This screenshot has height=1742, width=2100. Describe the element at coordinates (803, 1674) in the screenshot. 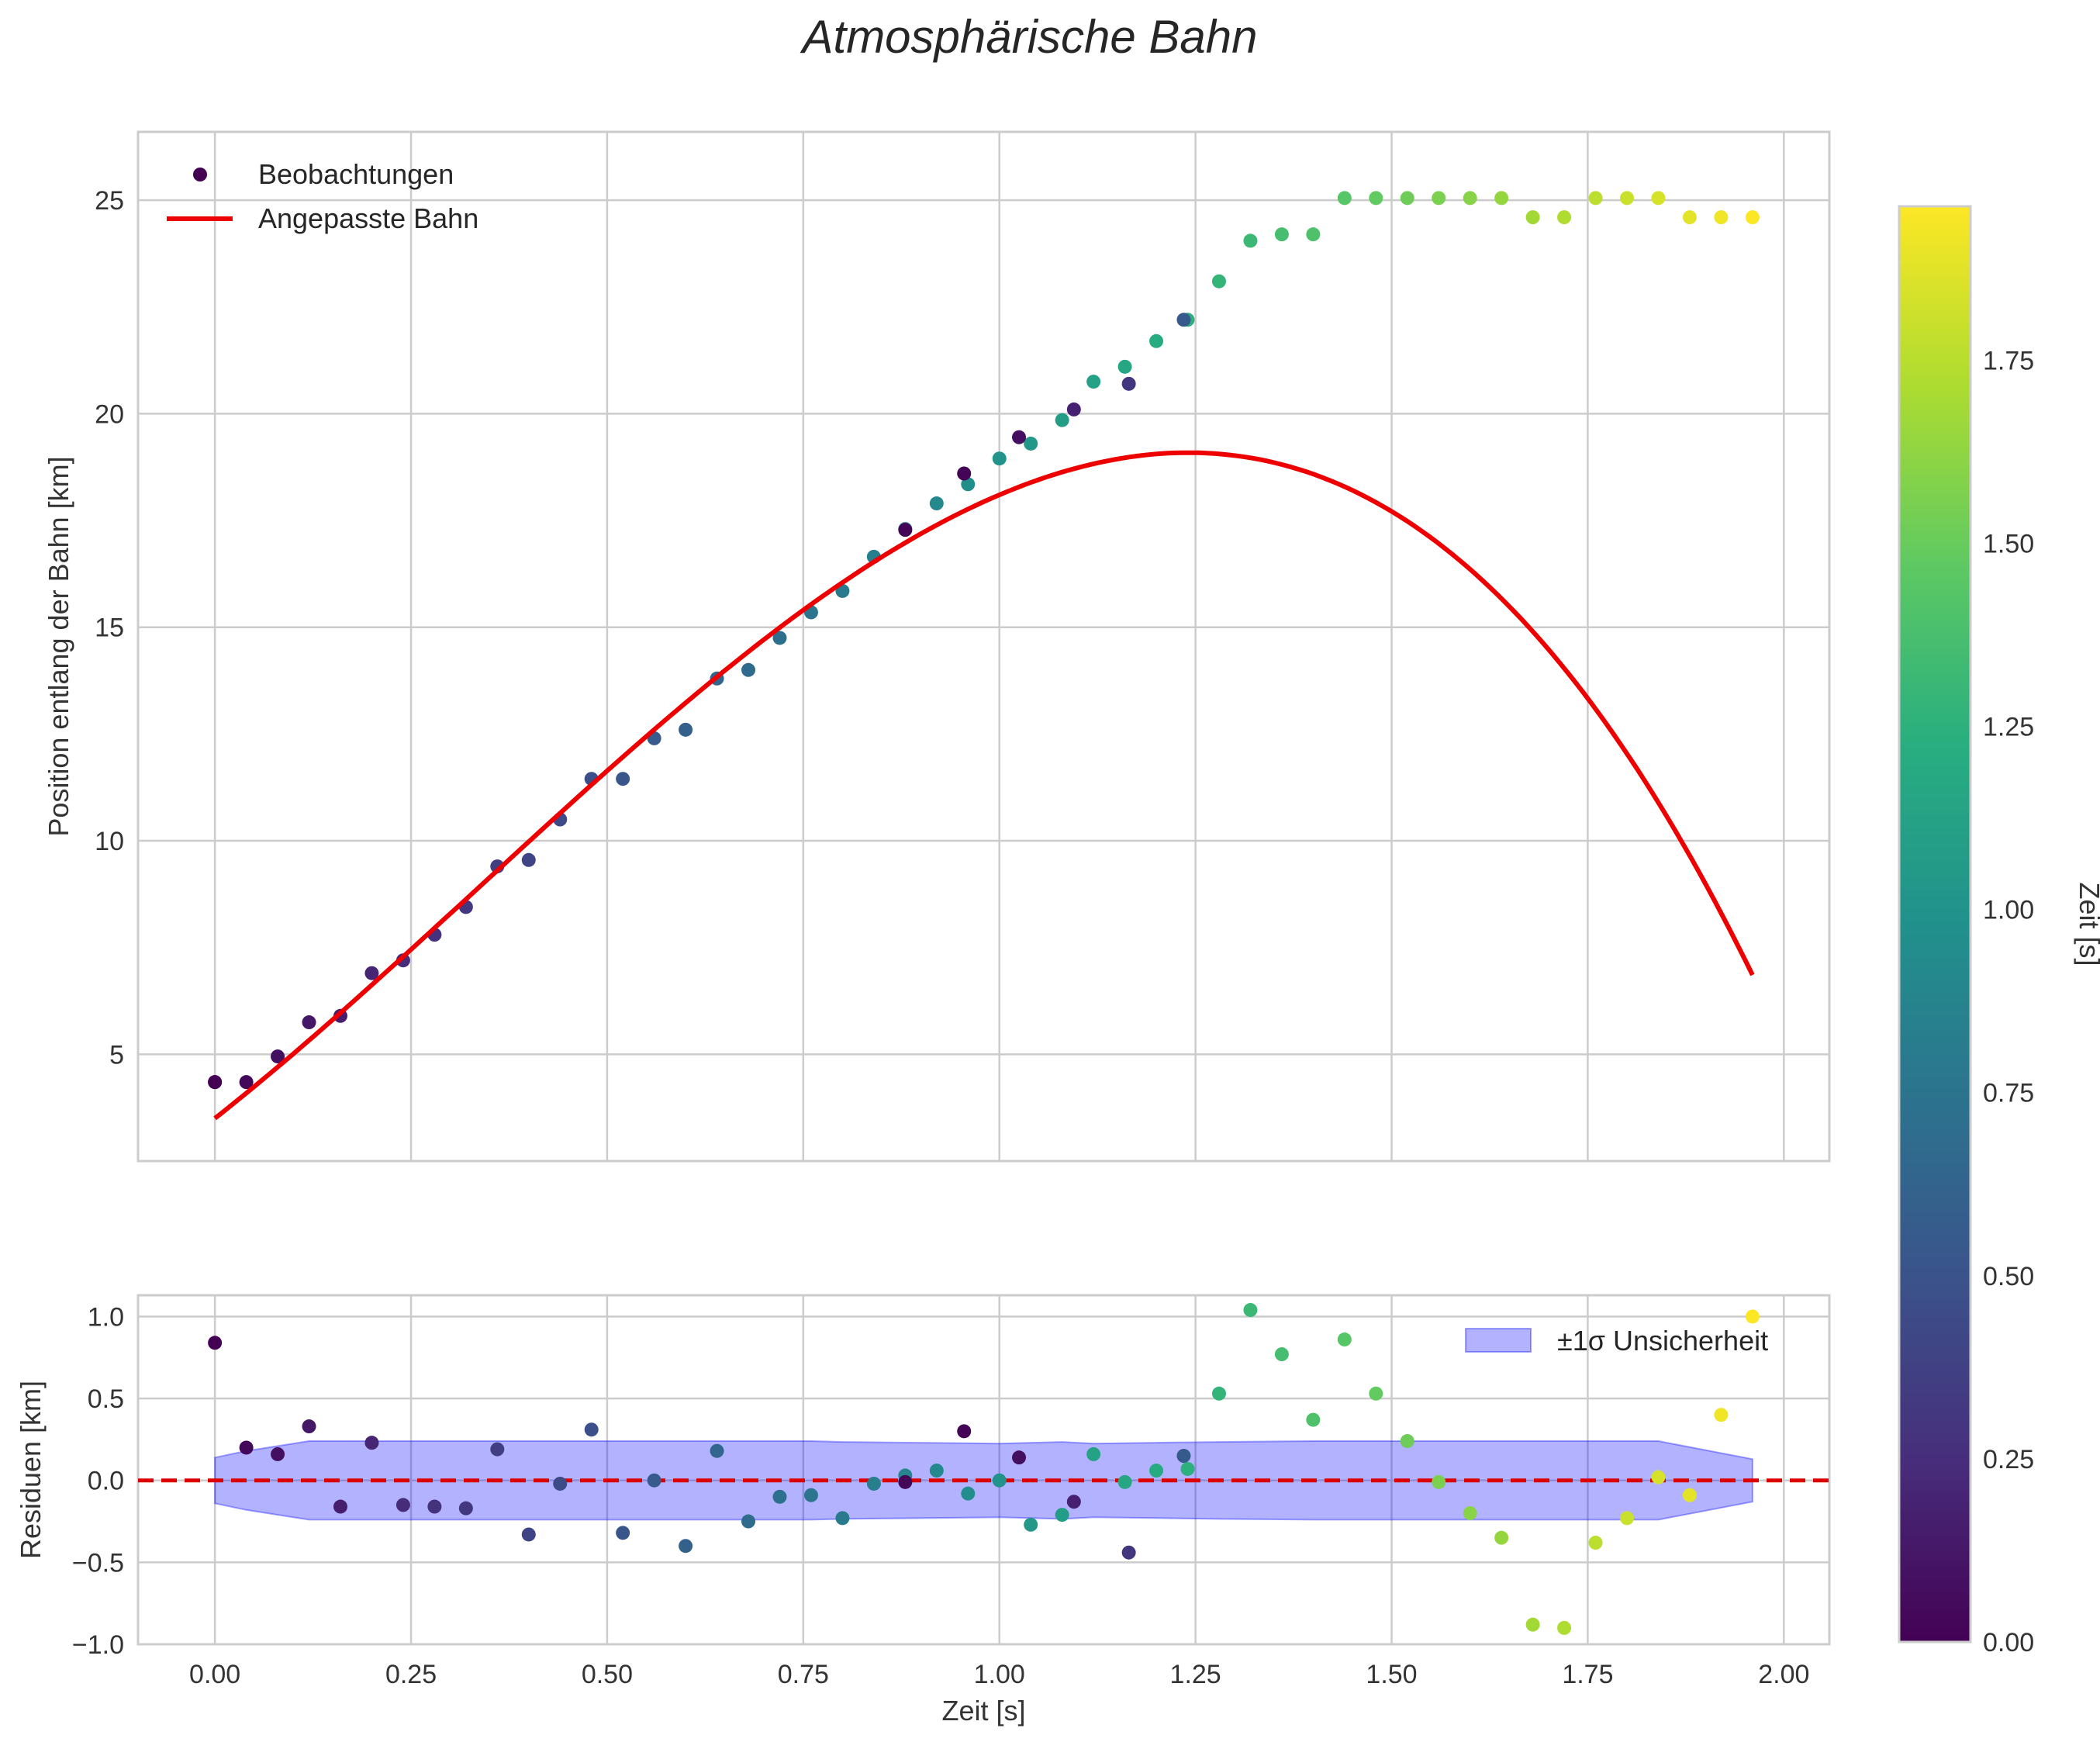

I see `x-tick-label: 0.75` at that location.